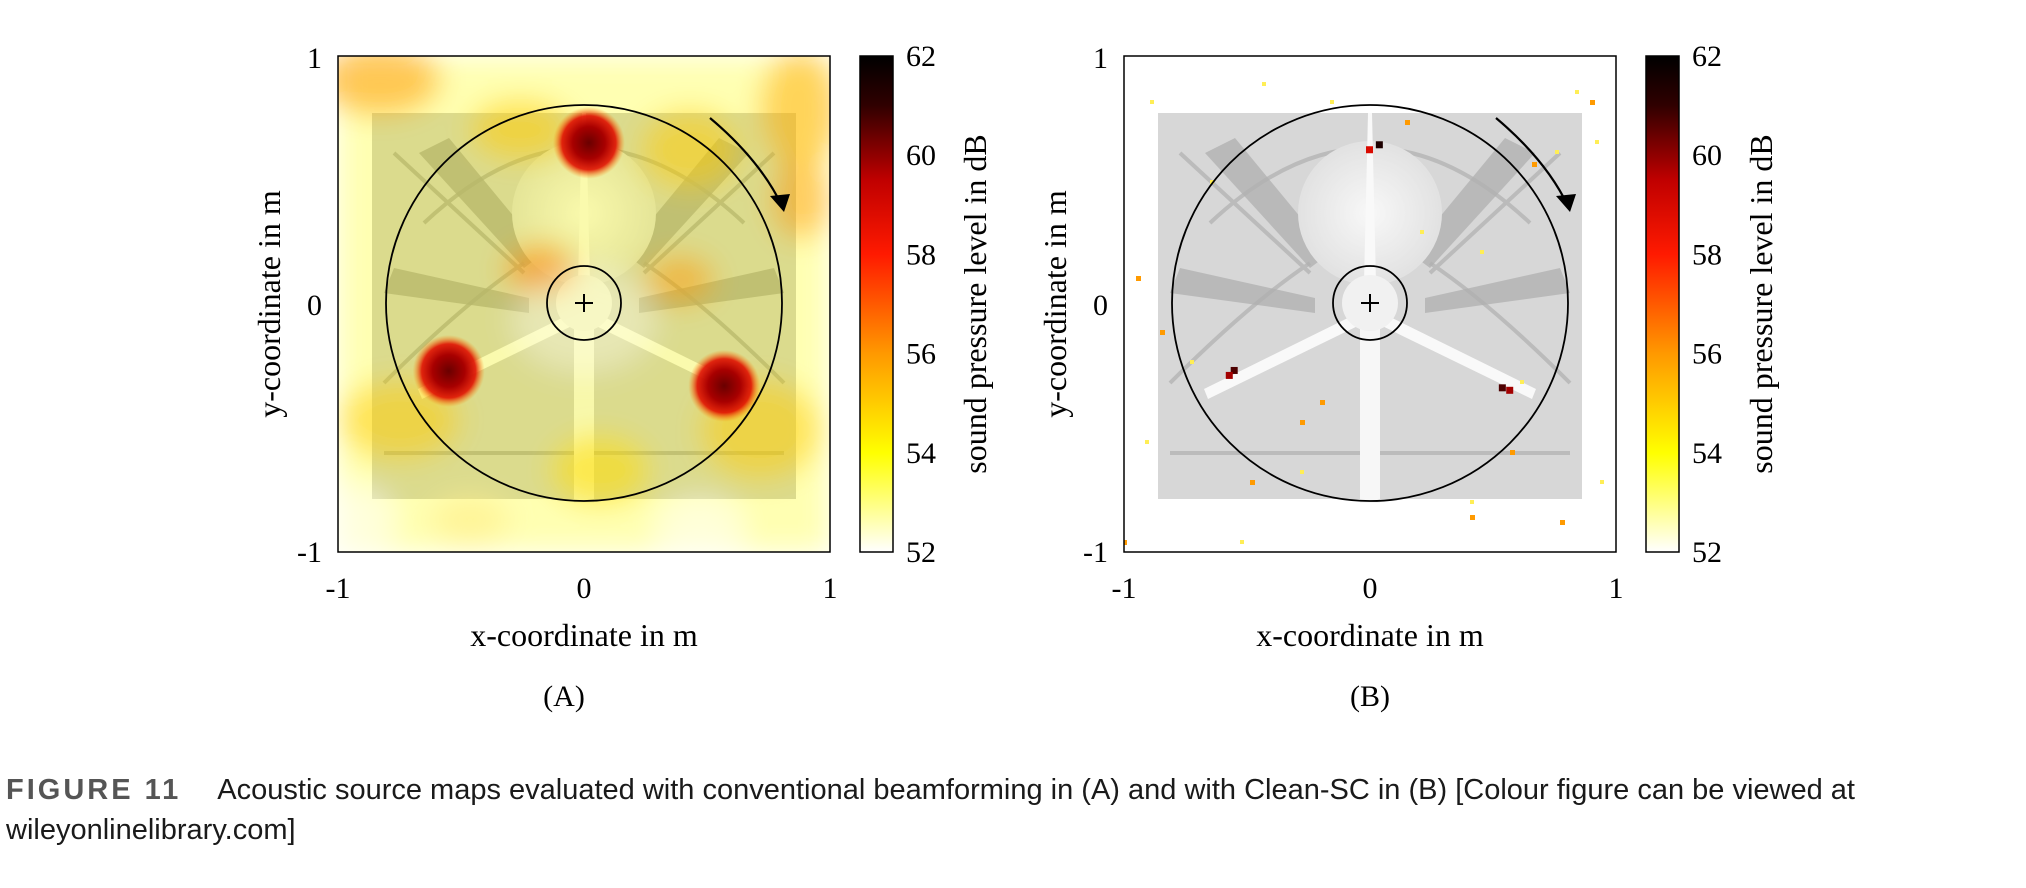 The image size is (2026, 888). Describe the element at coordinates (94, 790) in the screenshot. I see `figure-label: FIGURE 11` at that location.